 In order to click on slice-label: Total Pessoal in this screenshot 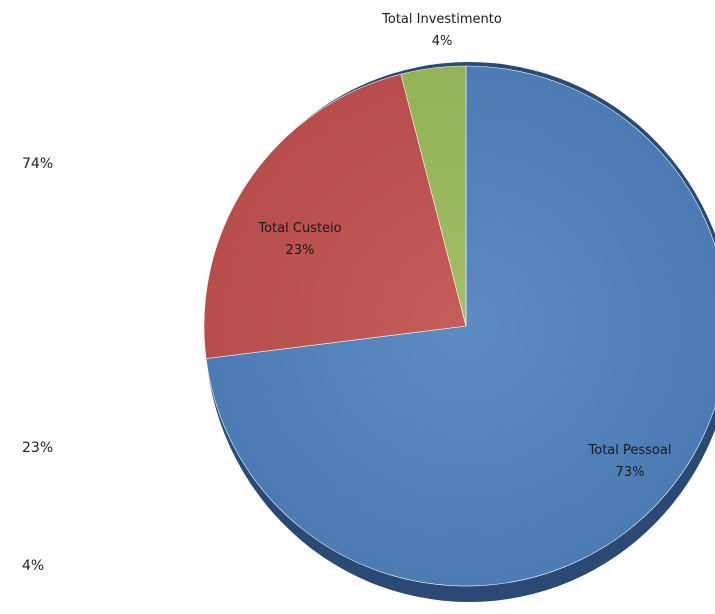, I will do `click(630, 450)`.